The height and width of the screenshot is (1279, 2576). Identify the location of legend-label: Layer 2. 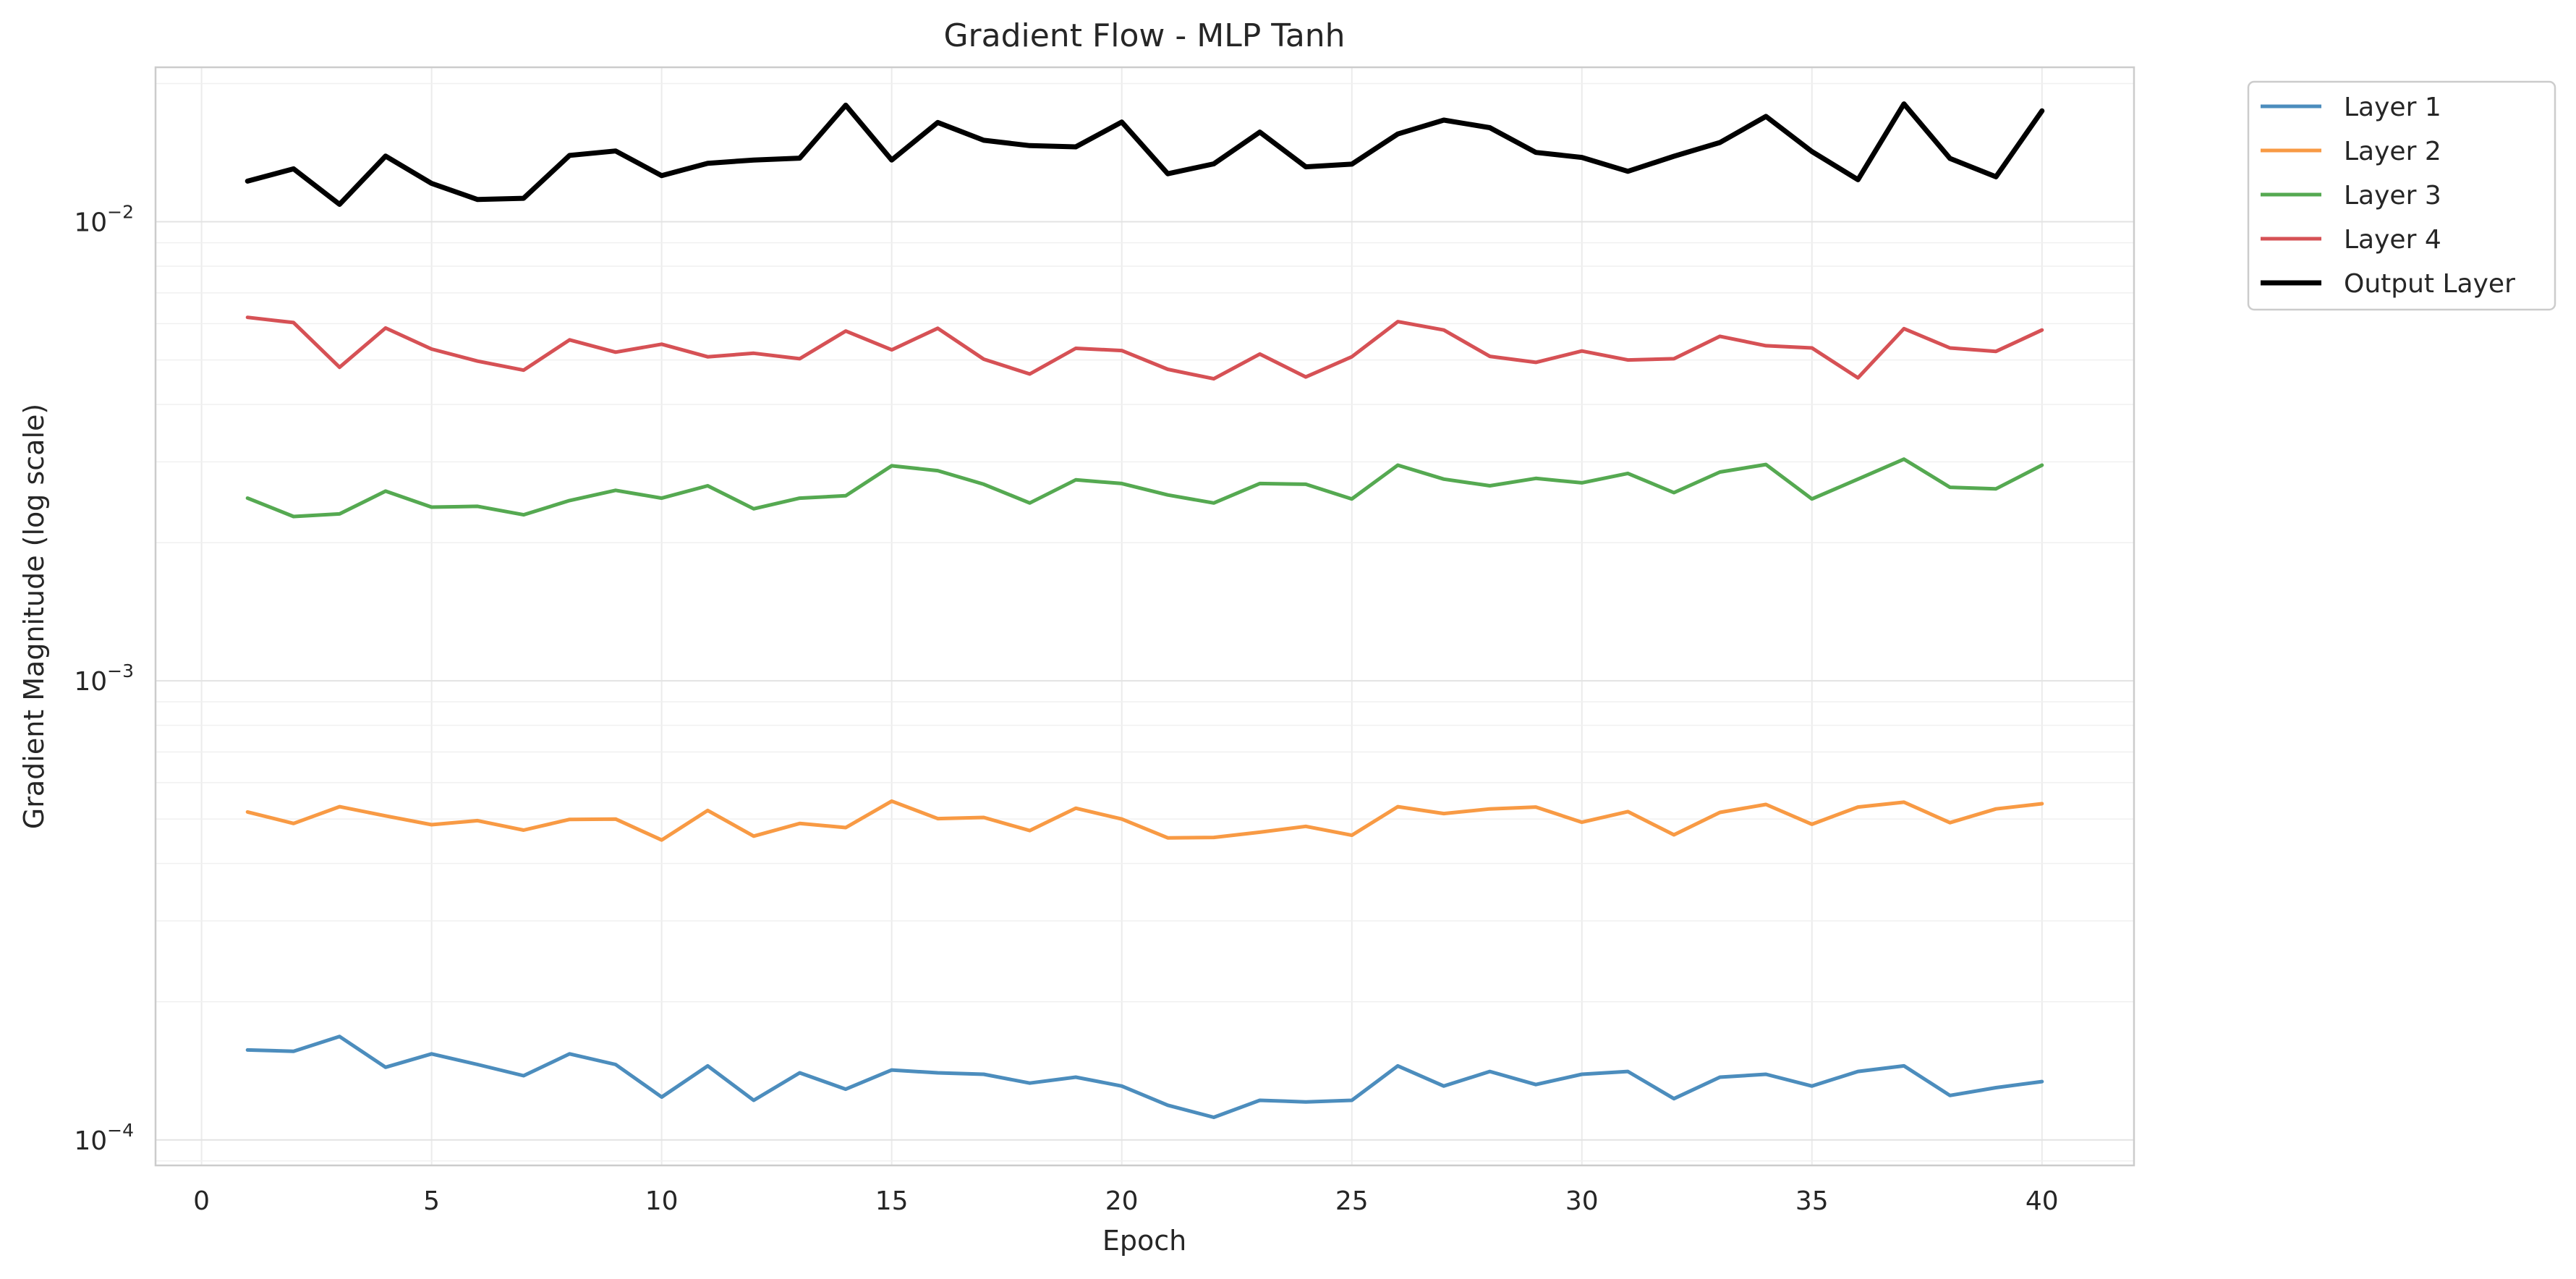
(2392, 151).